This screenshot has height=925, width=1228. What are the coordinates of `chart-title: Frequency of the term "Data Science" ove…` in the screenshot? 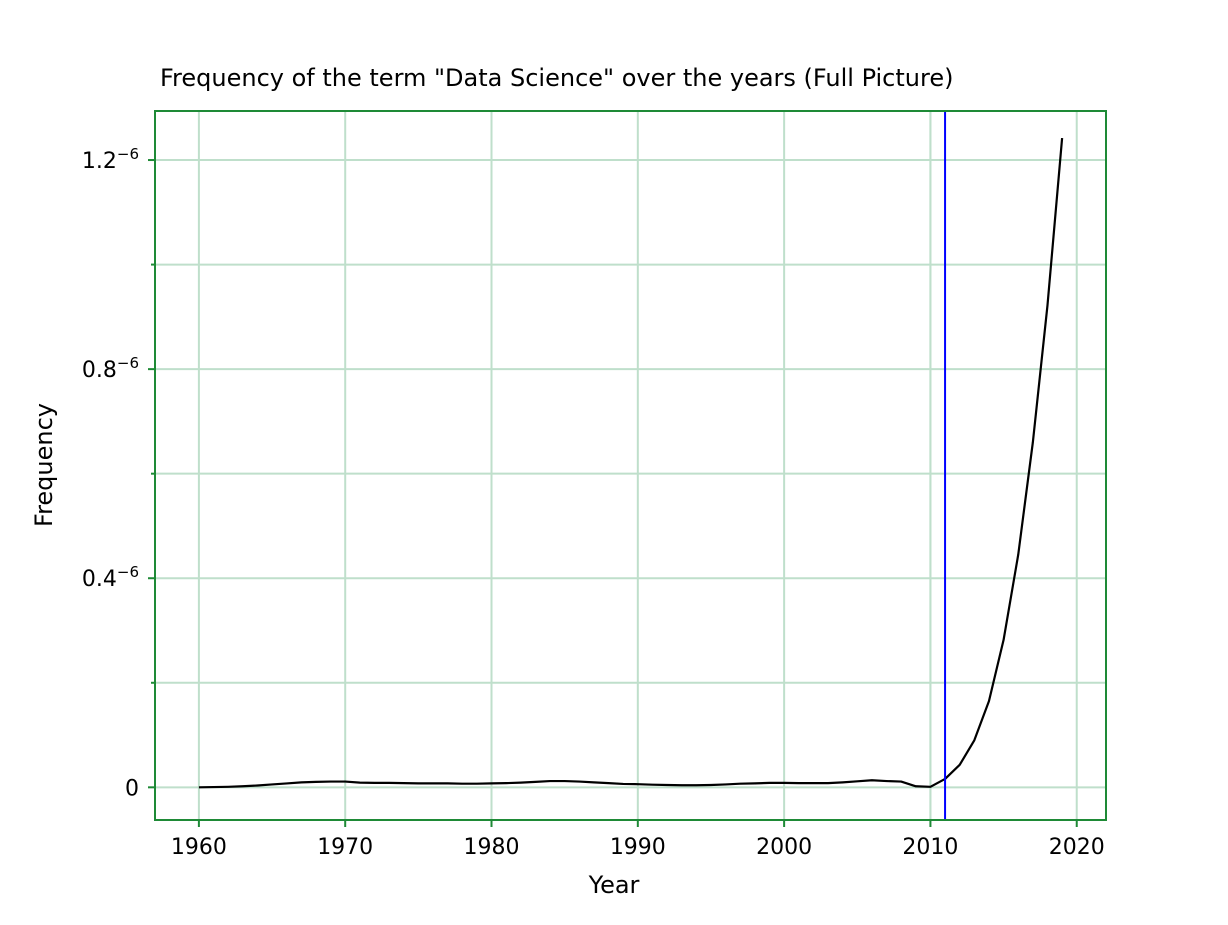 It's located at (556, 78).